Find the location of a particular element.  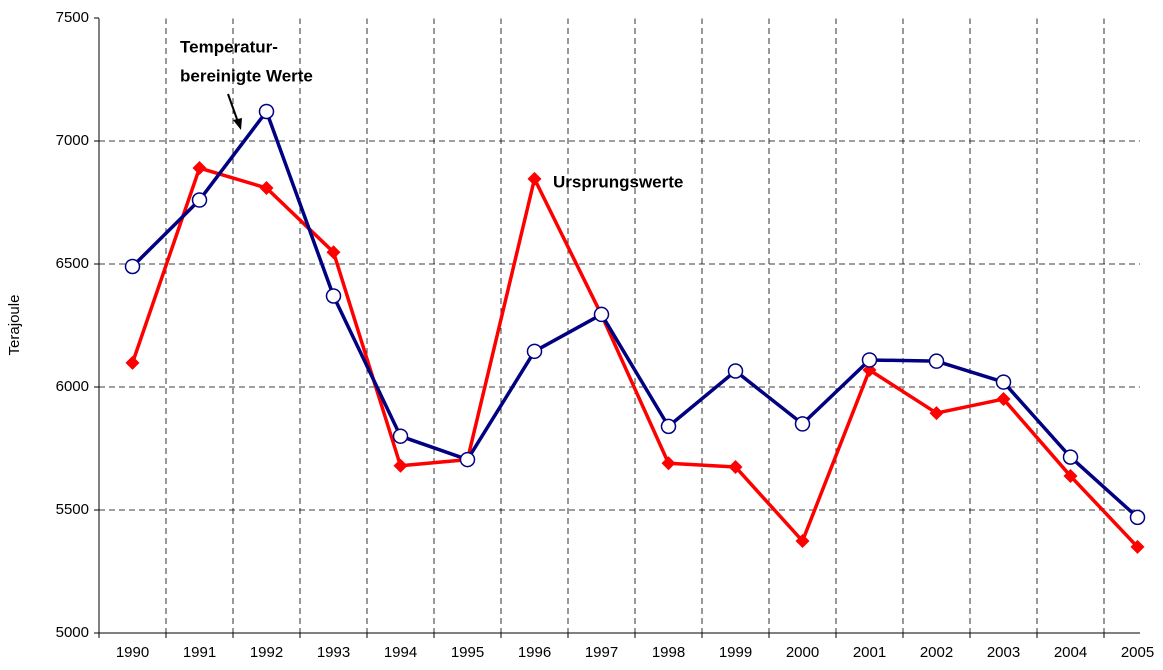

x-tick-label: 1990 is located at coordinates (132, 652).